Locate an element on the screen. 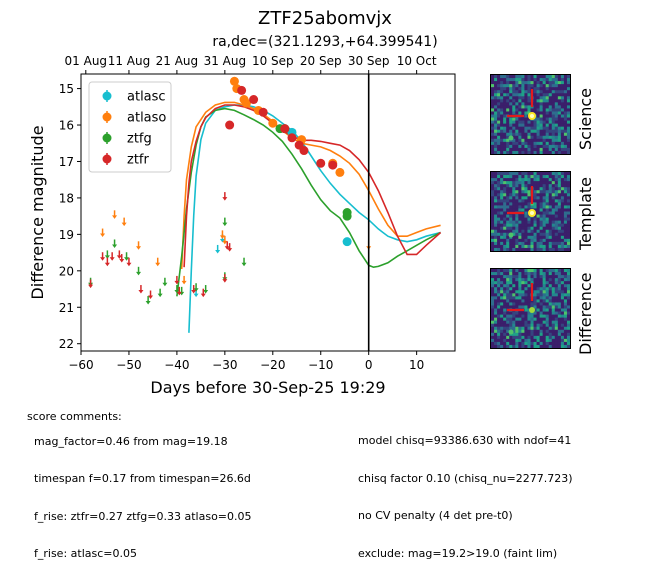  comment-line: mag_factor=0.46 from mag=19.18 is located at coordinates (131, 441).